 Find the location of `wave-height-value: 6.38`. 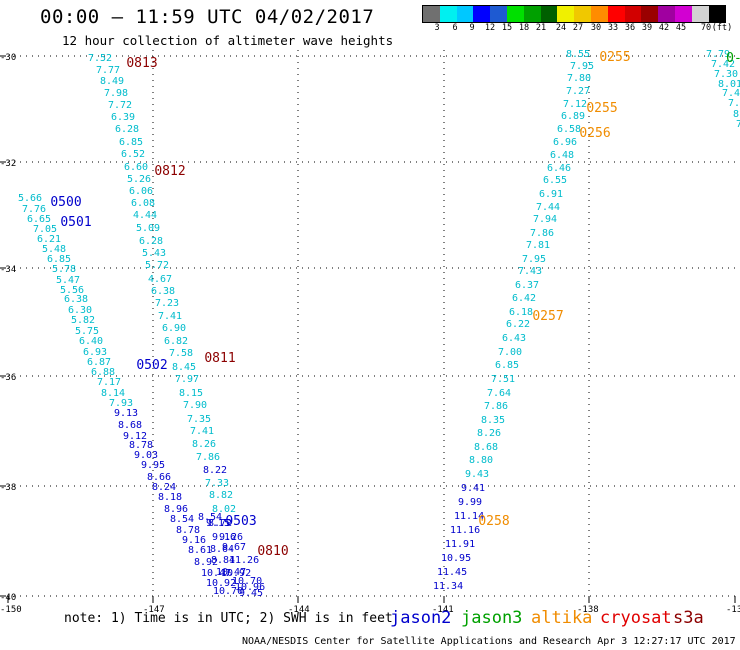

wave-height-value: 6.38 is located at coordinates (163, 291).